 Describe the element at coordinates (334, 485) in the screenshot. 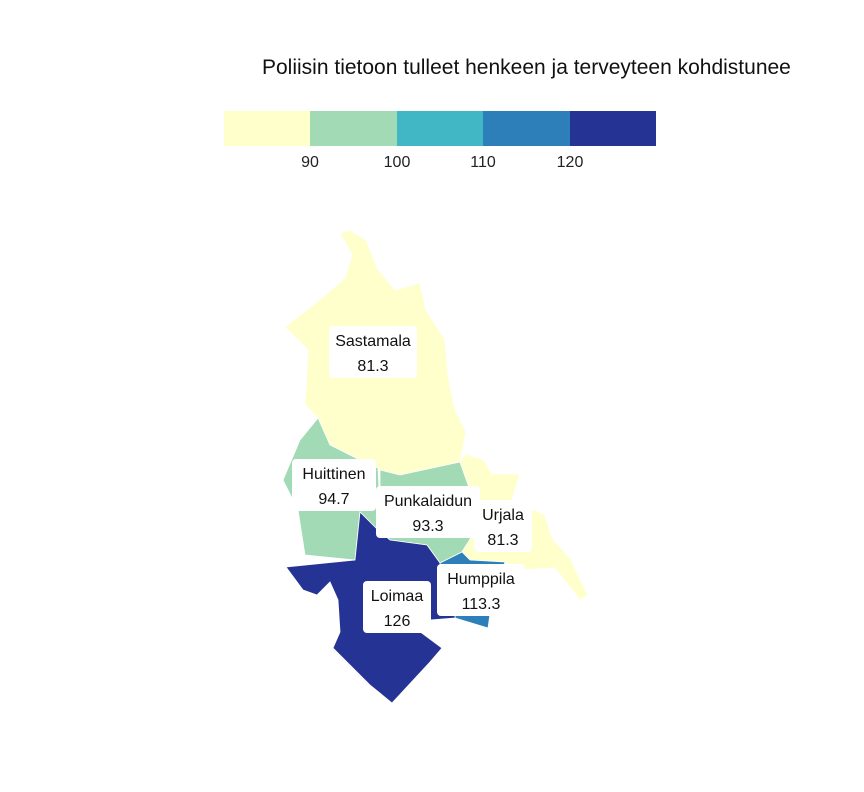

I see `label-huittinen: Huittinen 94.7` at that location.